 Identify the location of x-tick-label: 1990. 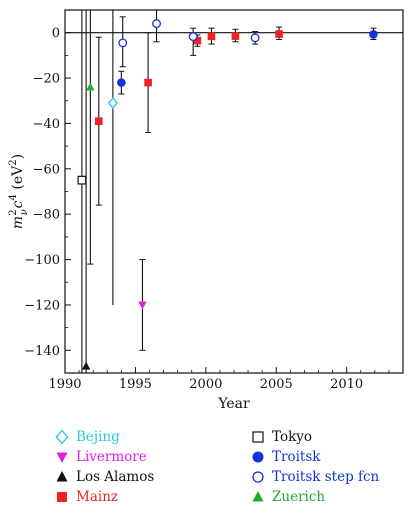
(64, 384).